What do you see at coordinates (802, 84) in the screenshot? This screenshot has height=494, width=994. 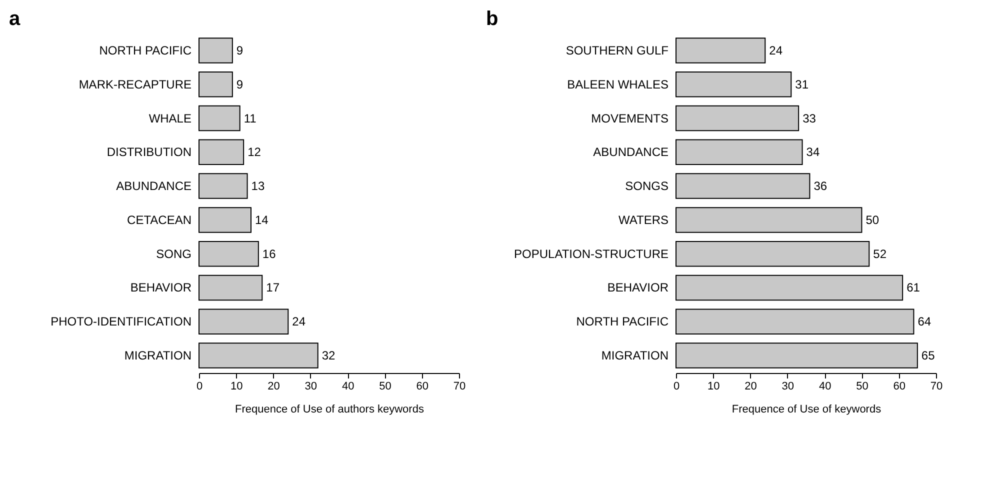 I see `data-label: 31` at bounding box center [802, 84].